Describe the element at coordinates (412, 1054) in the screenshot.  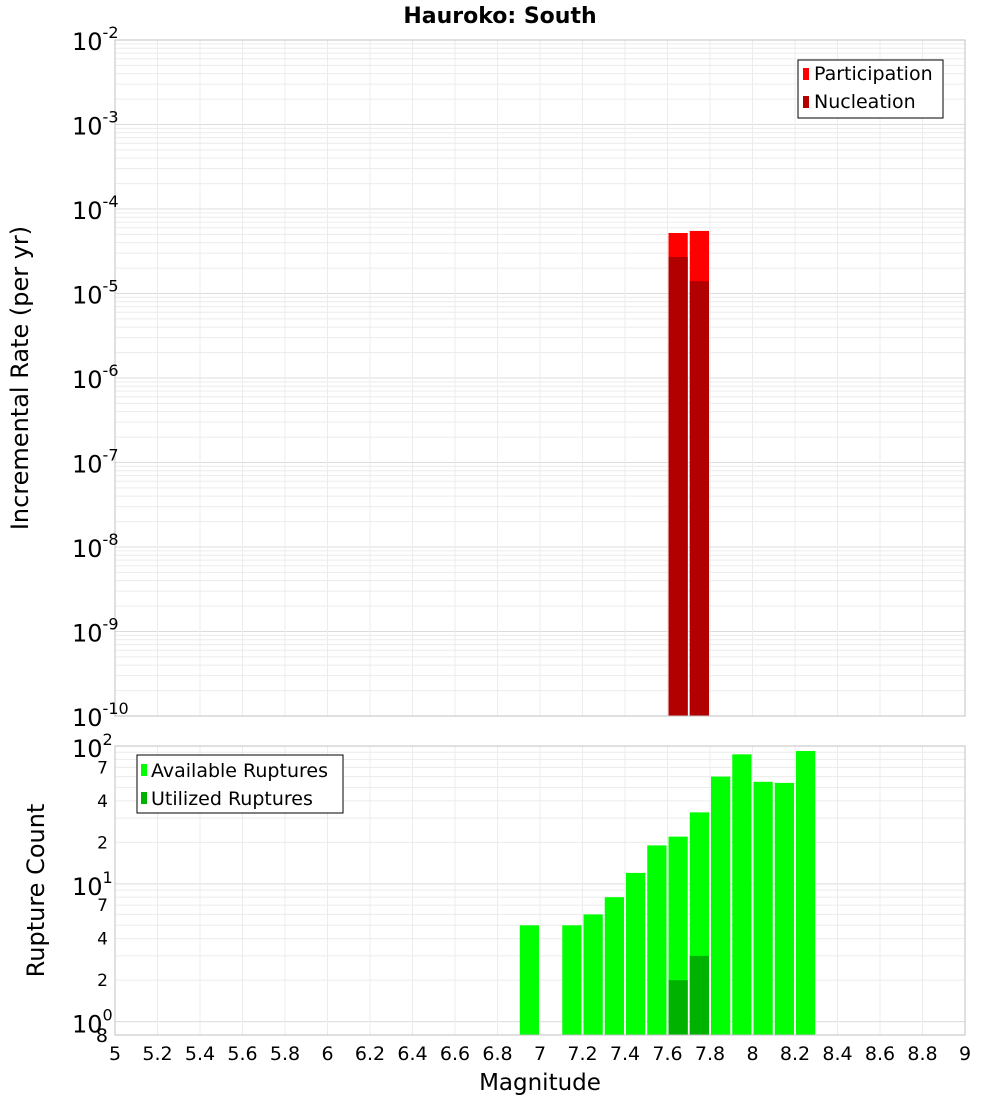
I see `count-x-tick-label: 6.4` at that location.